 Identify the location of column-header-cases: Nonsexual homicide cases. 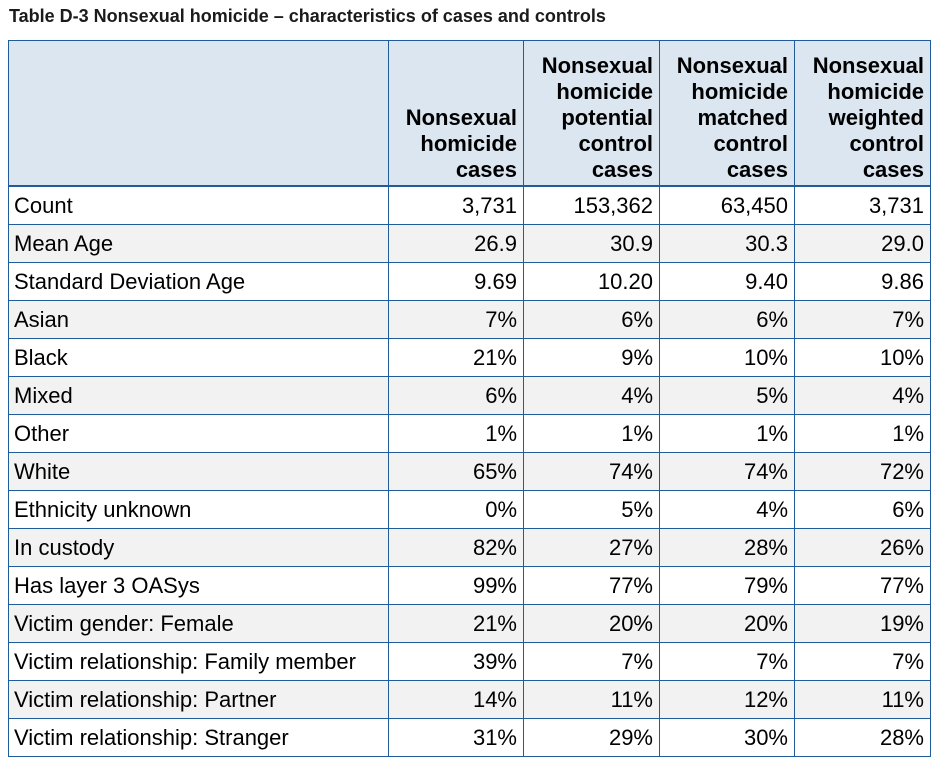
(456, 113).